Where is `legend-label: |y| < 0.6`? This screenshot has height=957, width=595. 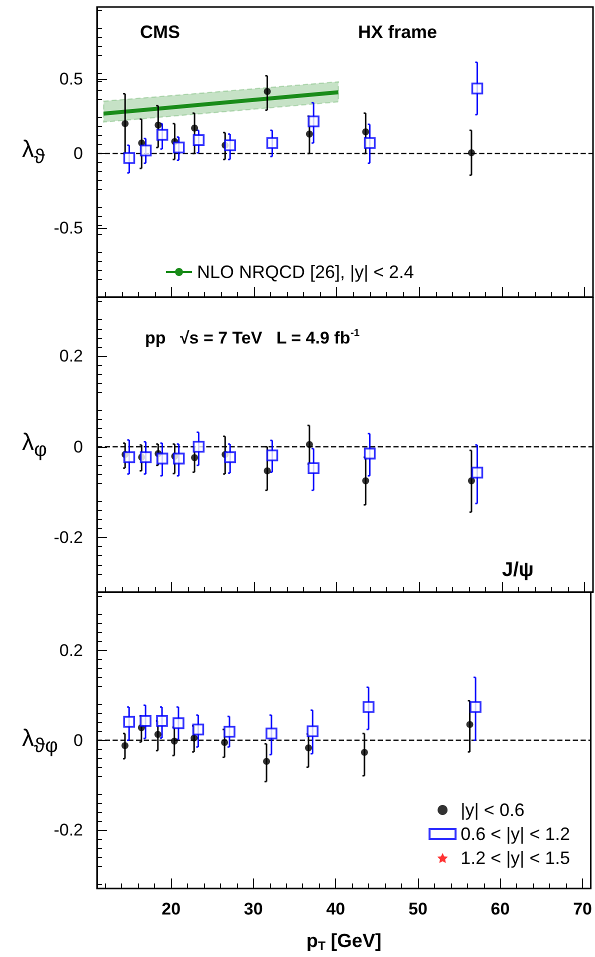 legend-label: |y| < 0.6 is located at coordinates (492, 810).